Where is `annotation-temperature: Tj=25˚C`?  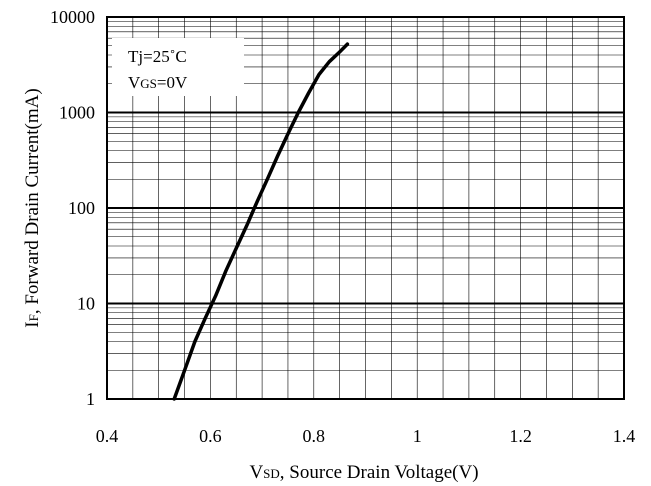
annotation-temperature: Tj=25˚C is located at coordinates (157, 56).